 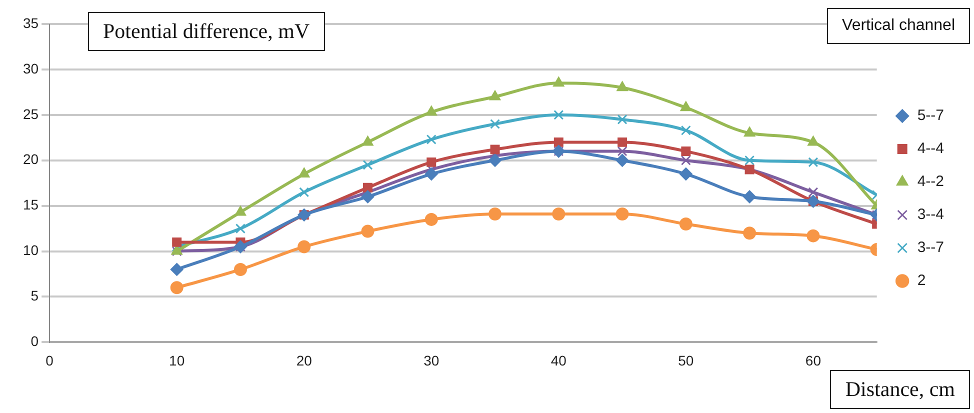 What do you see at coordinates (30, 22) in the screenshot?
I see `y-tick-label: 35` at bounding box center [30, 22].